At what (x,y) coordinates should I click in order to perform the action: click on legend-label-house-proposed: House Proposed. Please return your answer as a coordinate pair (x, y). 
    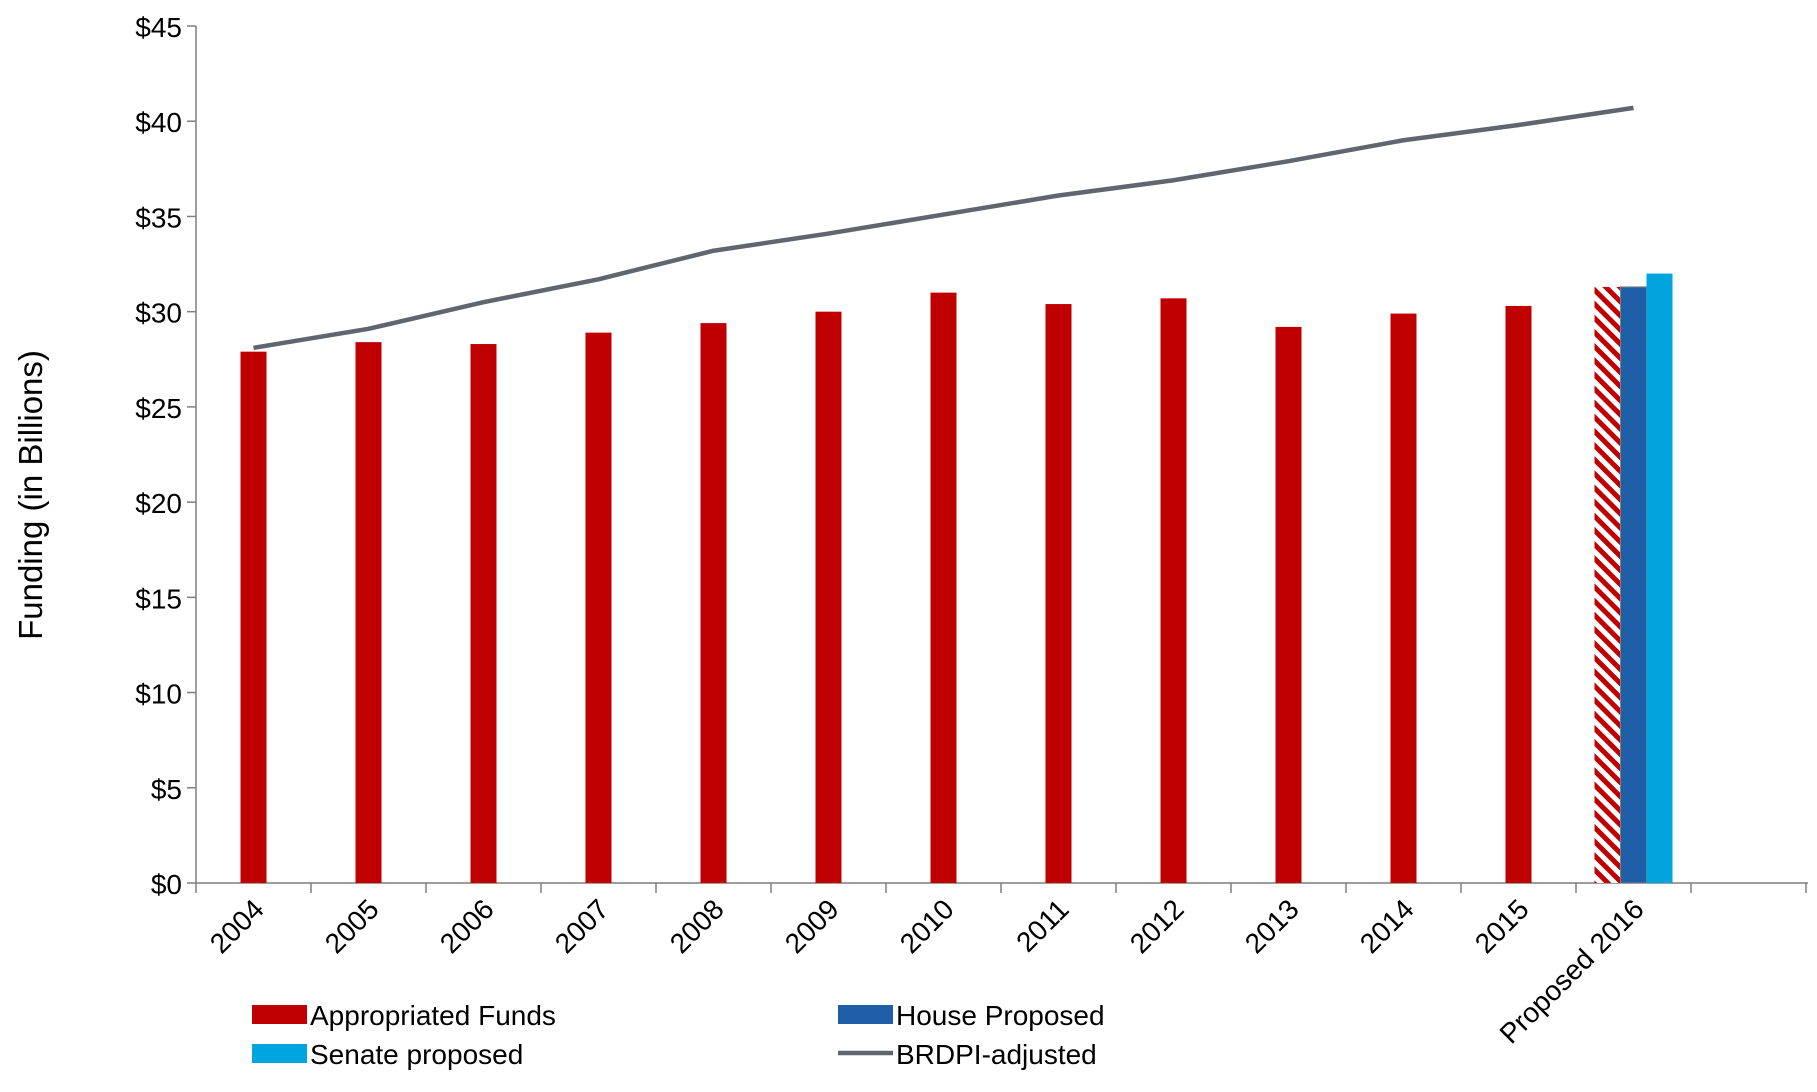
    Looking at the image, I should click on (1000, 1015).